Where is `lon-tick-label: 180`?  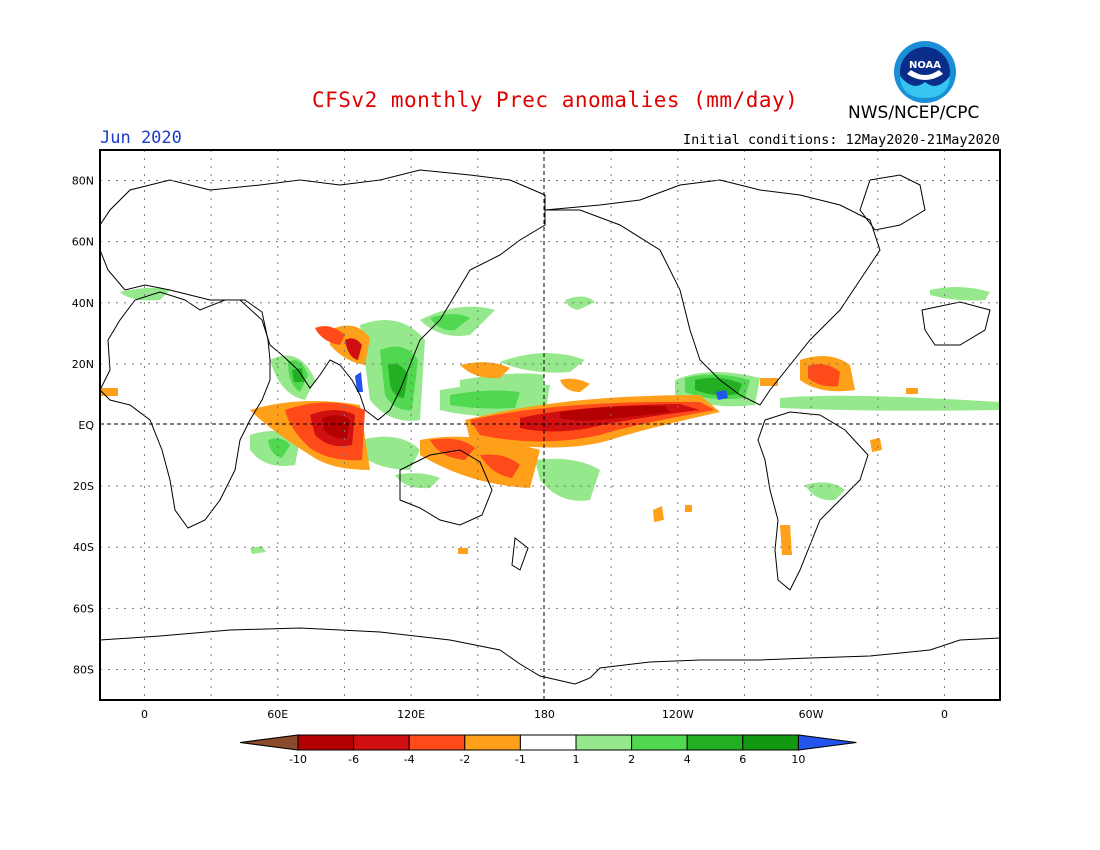 lon-tick-label: 180 is located at coordinates (544, 714).